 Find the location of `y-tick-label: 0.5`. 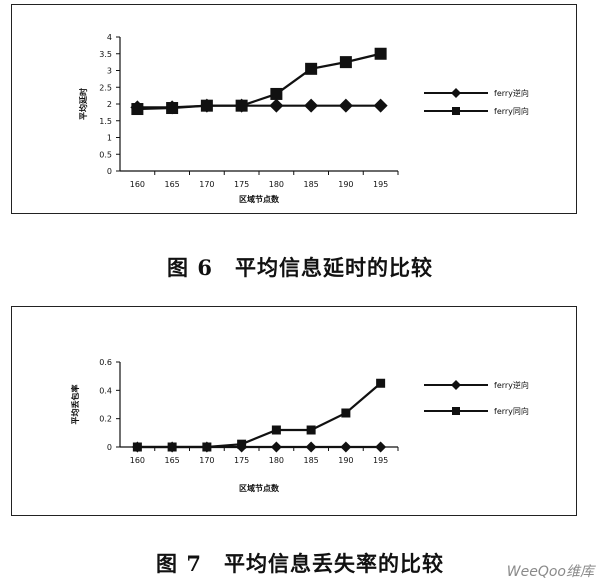

y-tick-label: 0.5 is located at coordinates (105, 154).